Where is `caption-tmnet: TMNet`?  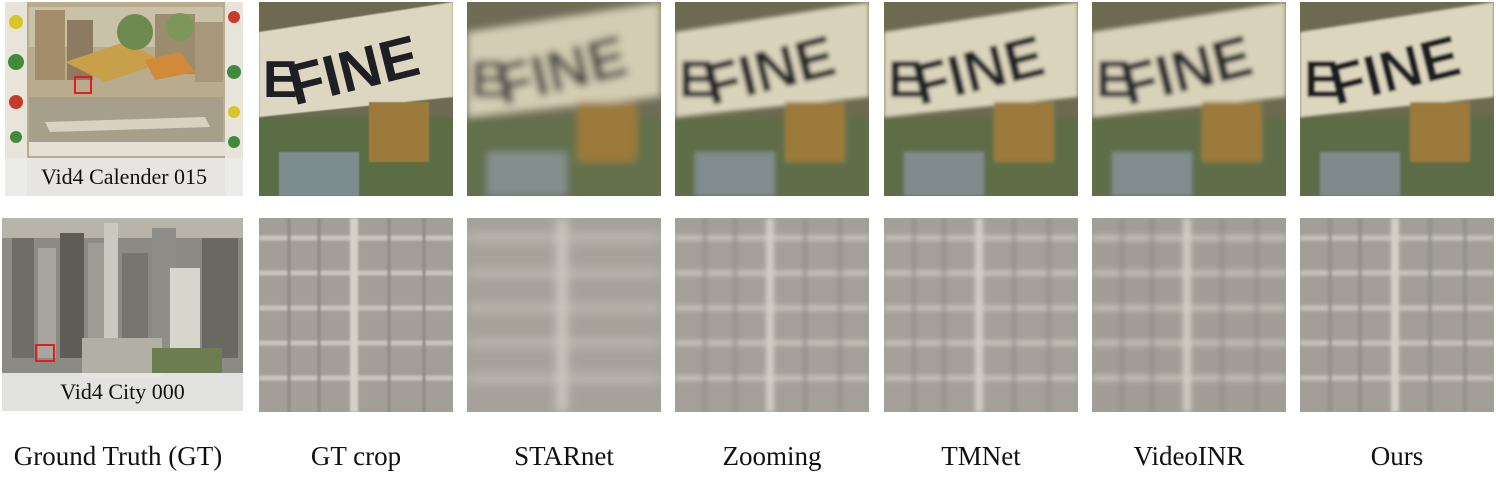 caption-tmnet: TMNet is located at coordinates (981, 456).